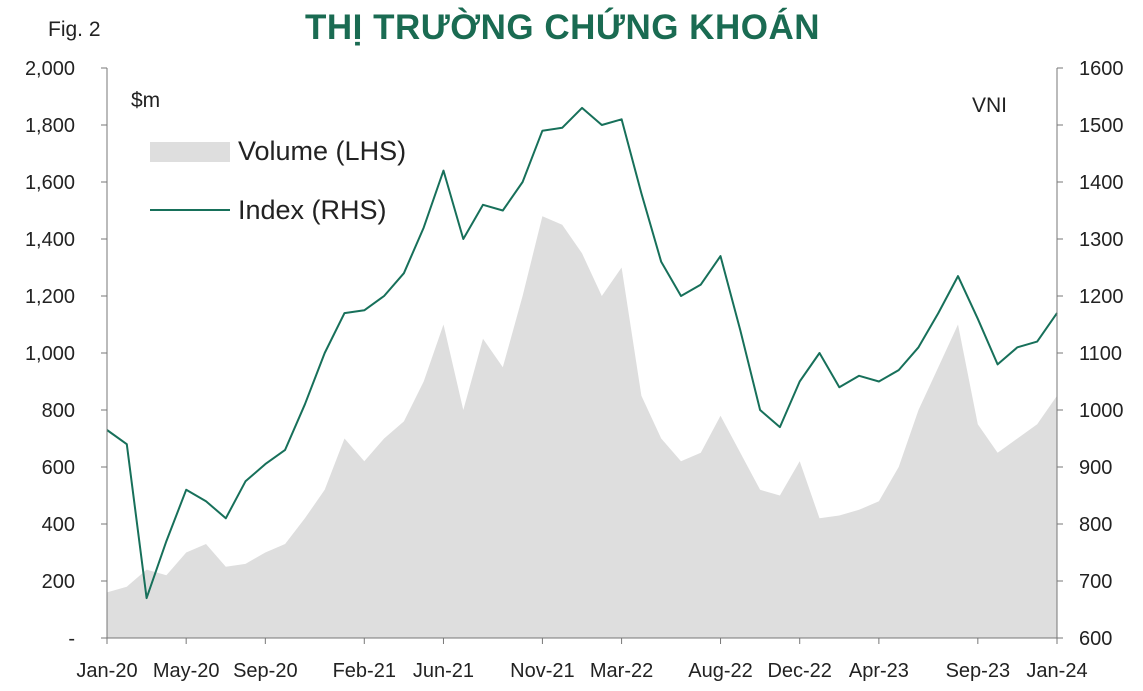 Image resolution: width=1143 pixels, height=691 pixels. What do you see at coordinates (879, 671) in the screenshot?
I see `x-tick-label: Apr-23` at bounding box center [879, 671].